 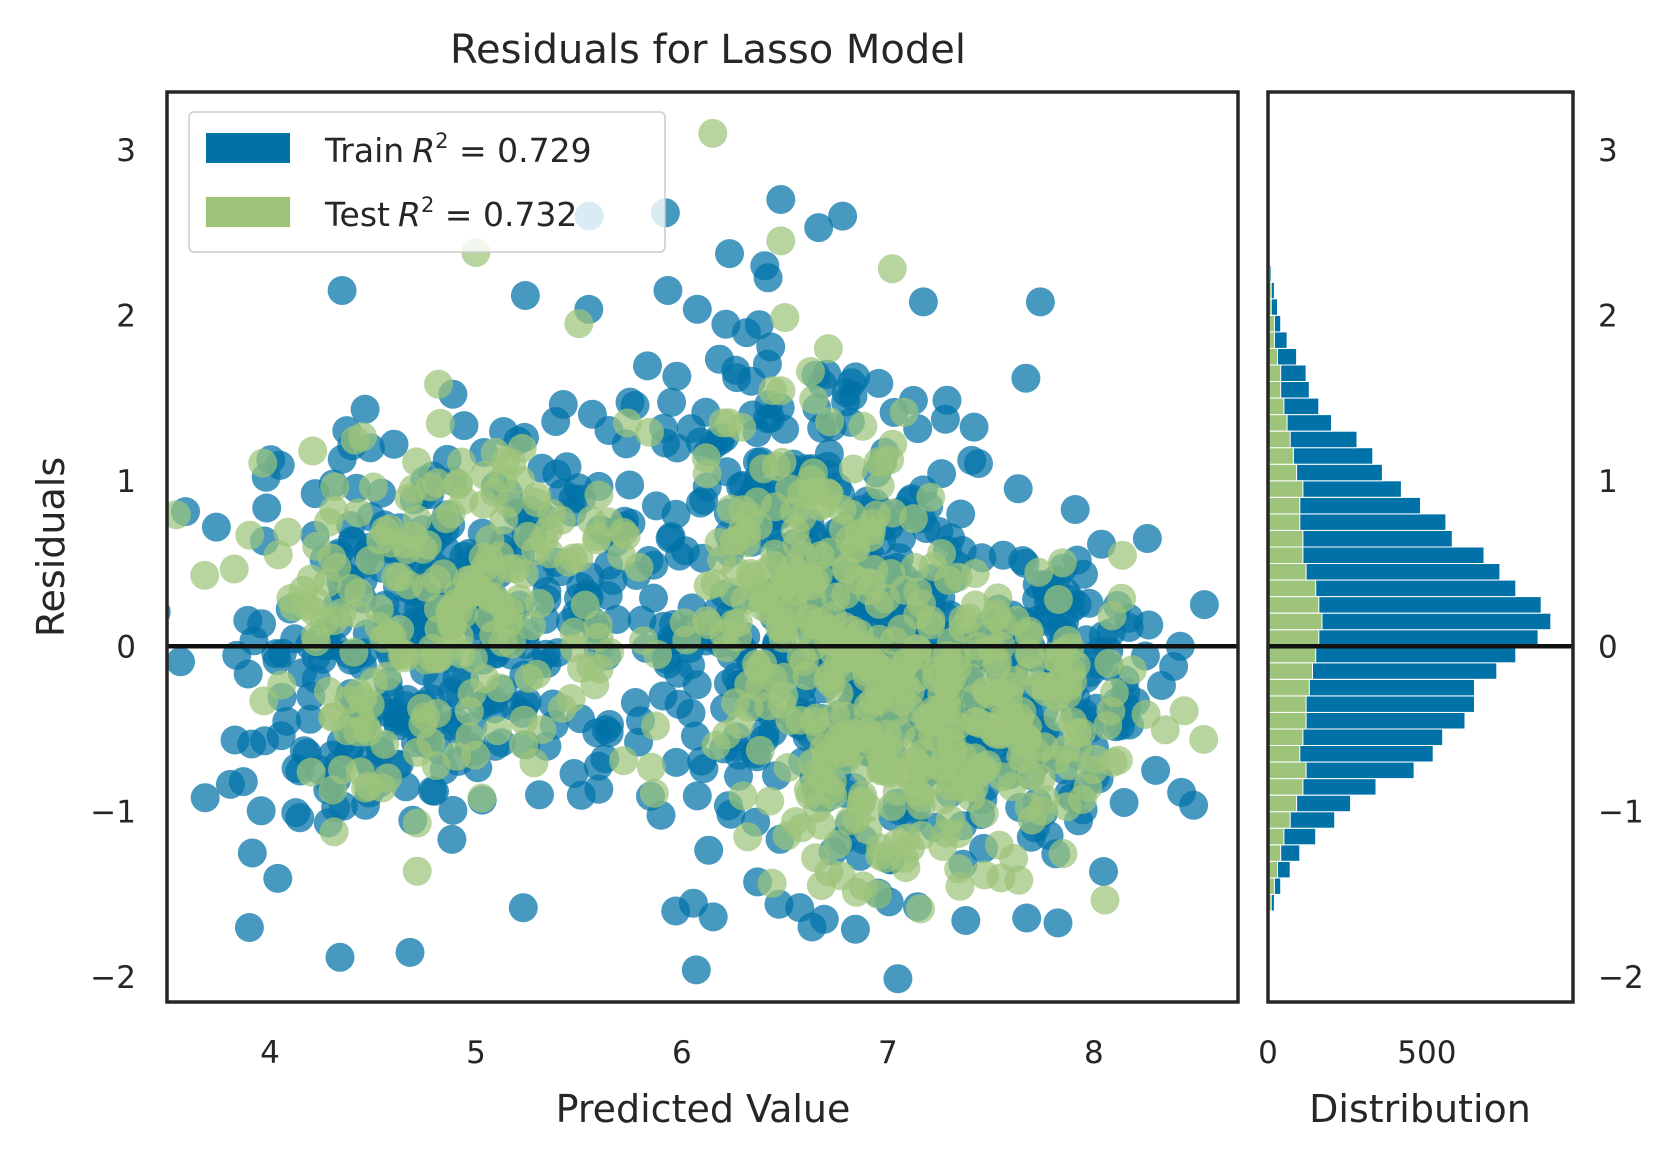 I want to click on x-axis-ticks: 4 5 6 7 8, so click(x=682, y=1053).